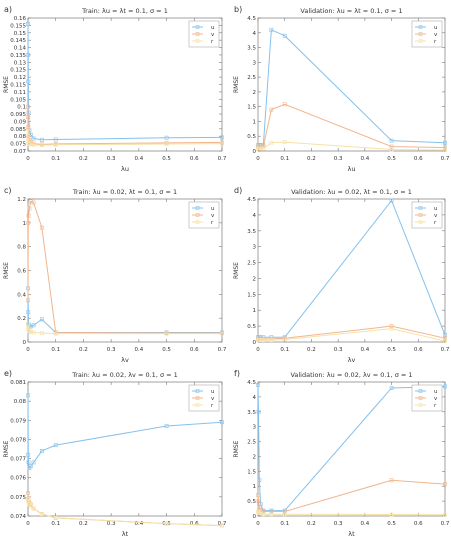 This screenshot has width=451, height=550. What do you see at coordinates (124, 11) in the screenshot?
I see `chart-title: Train: λu = λt = 0.1, σ = 1` at bounding box center [124, 11].